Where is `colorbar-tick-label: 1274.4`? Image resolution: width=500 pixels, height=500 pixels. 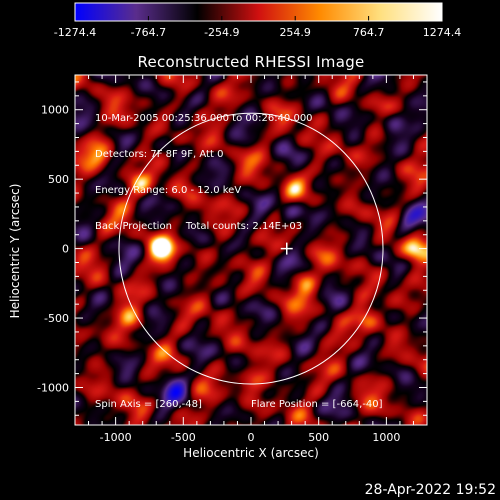 colorbar-tick-label: 1274.4 is located at coordinates (442, 32).